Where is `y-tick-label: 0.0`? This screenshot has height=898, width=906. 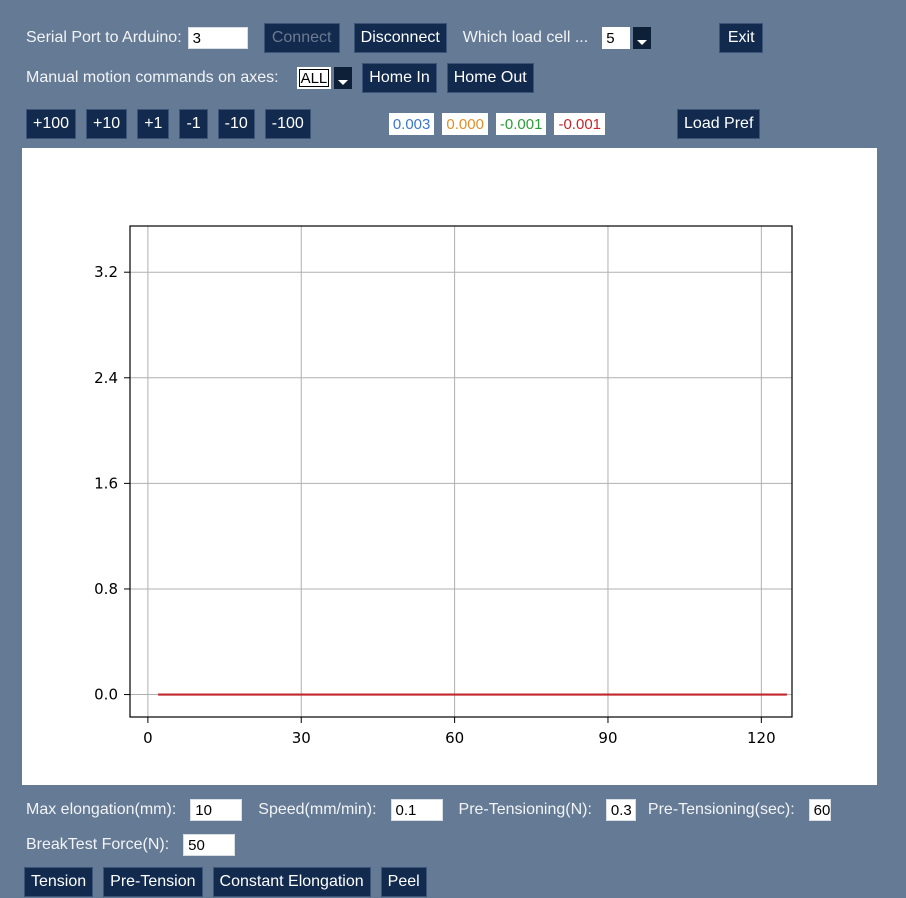
y-tick-label: 0.0 is located at coordinates (106, 695).